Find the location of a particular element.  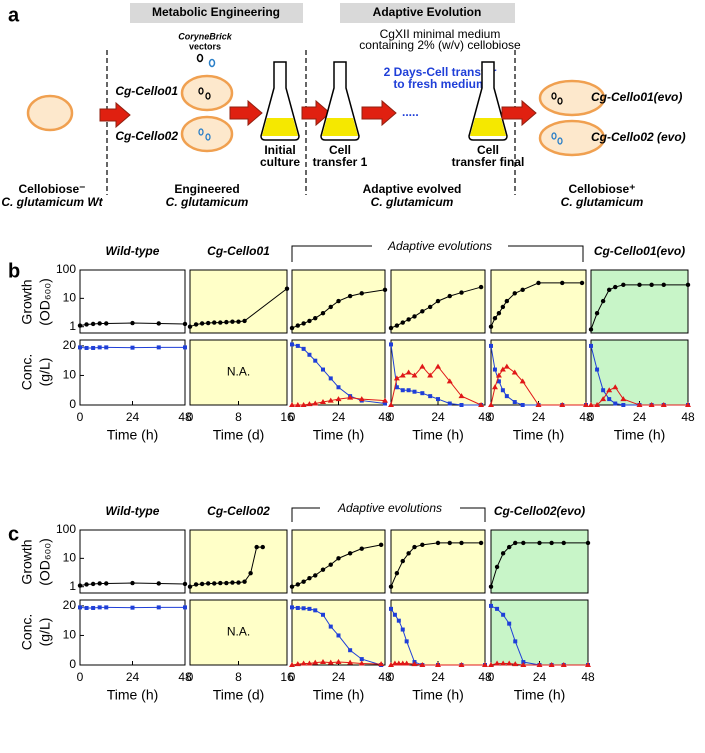

flask is located at coordinates (340, 101).